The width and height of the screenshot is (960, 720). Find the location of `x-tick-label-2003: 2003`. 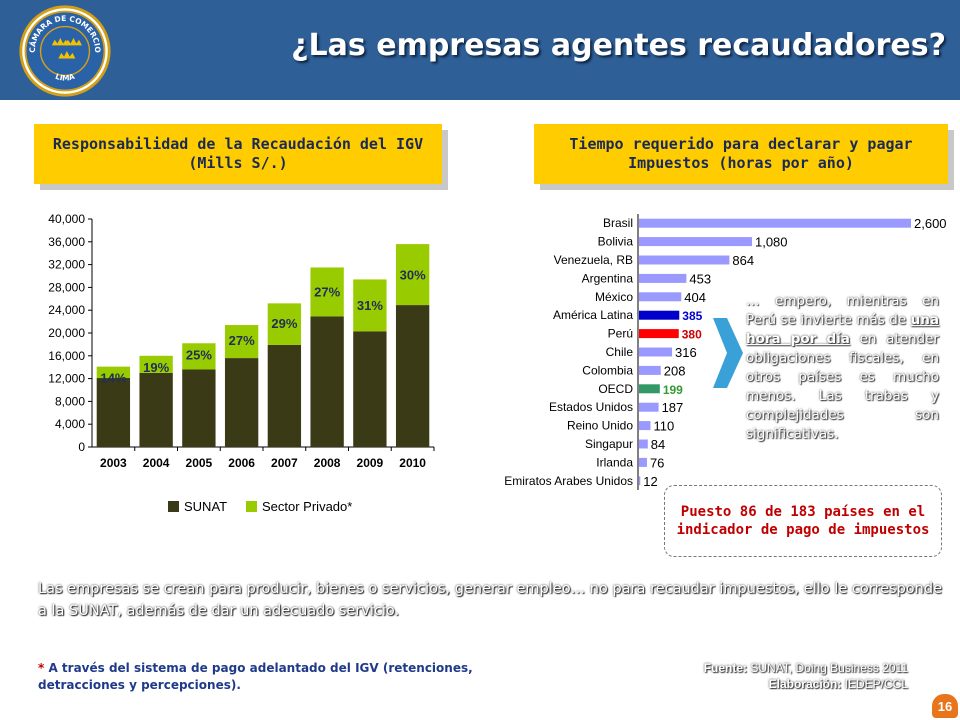

x-tick-label-2003: 2003 is located at coordinates (113, 463).